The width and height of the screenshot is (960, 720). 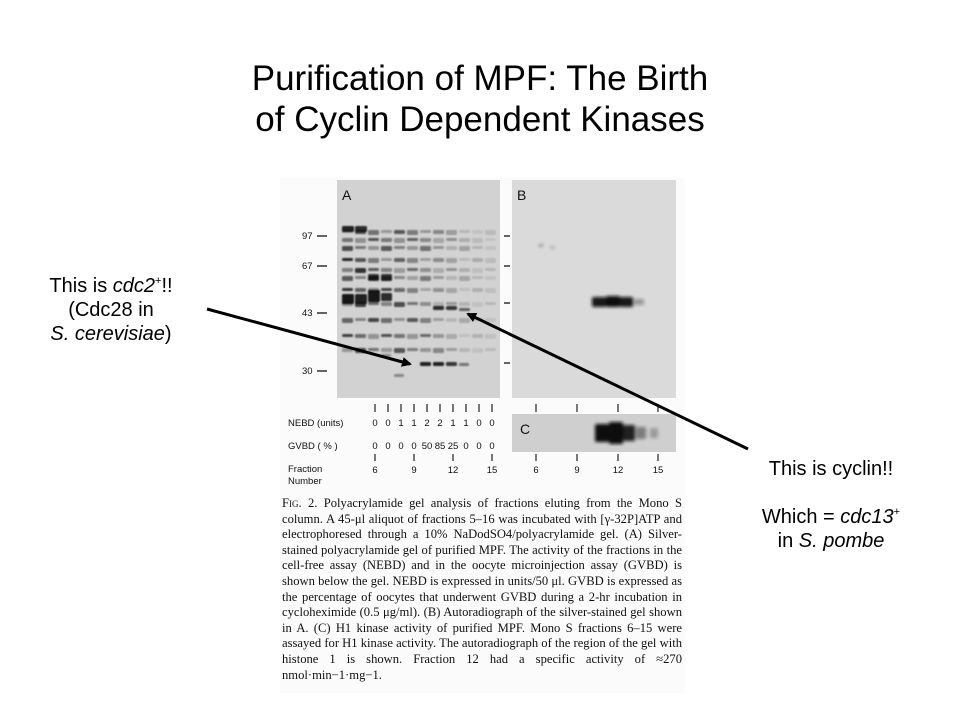 What do you see at coordinates (374, 470) in the screenshot?
I see `fraction-tick-a: 6` at bounding box center [374, 470].